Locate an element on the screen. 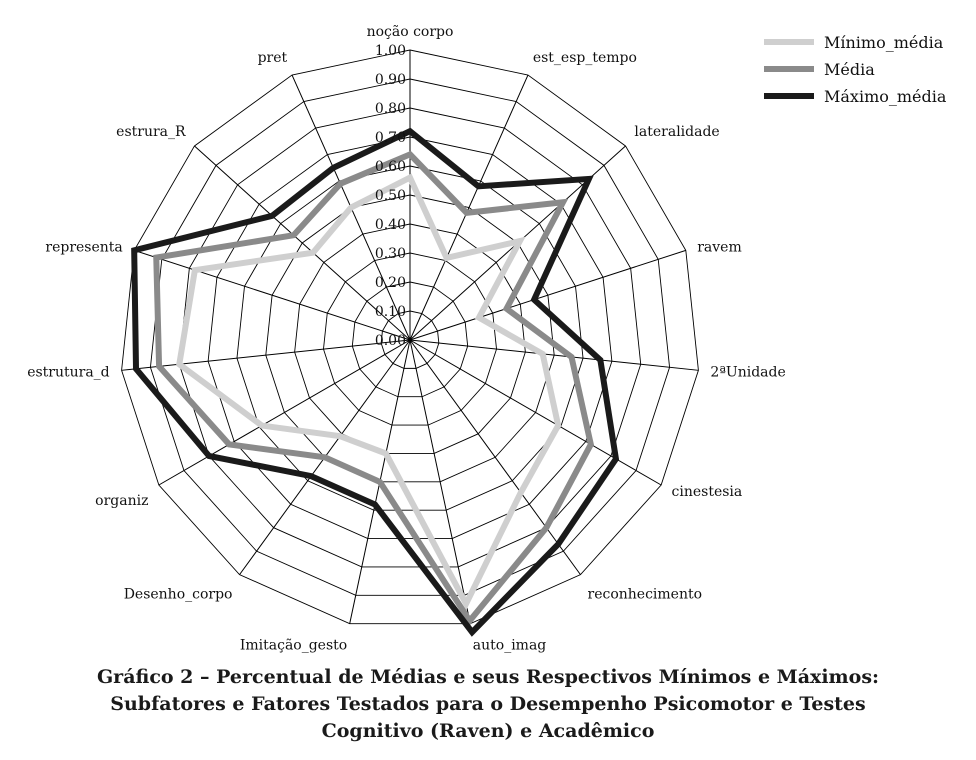 This screenshot has height=760, width=976. tick-label: 0.50 is located at coordinates (390, 196).